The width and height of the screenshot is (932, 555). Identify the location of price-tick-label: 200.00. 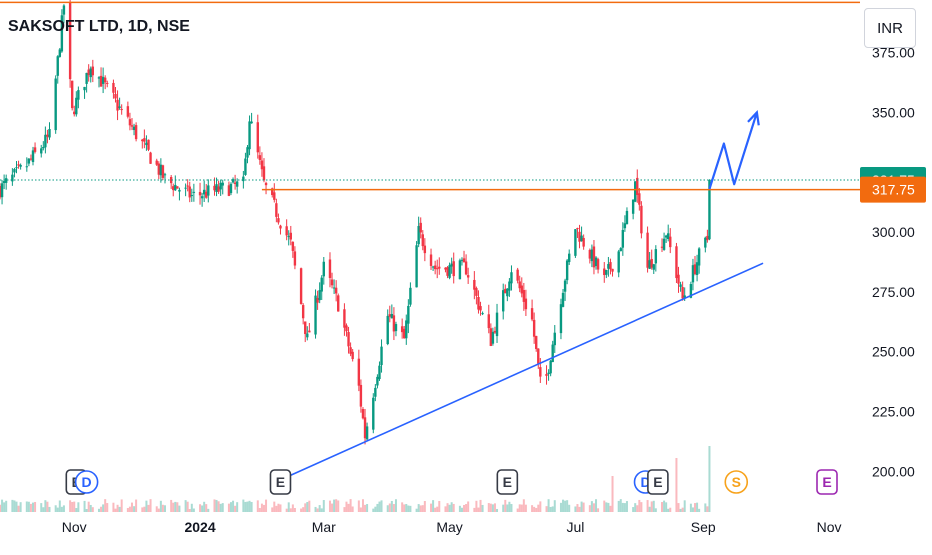
(893, 471).